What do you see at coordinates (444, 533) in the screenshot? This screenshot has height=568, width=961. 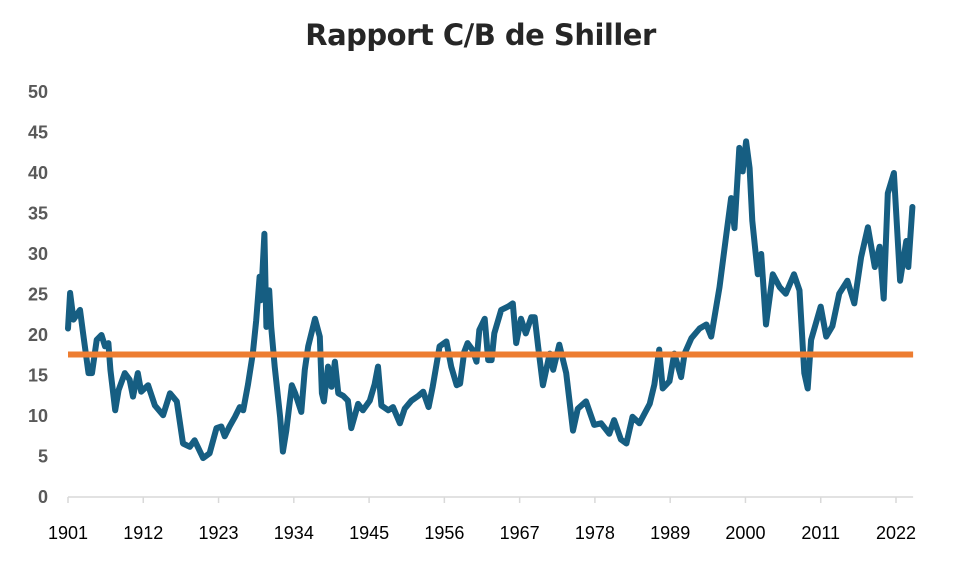 I see `x-tick-label: 1956` at bounding box center [444, 533].